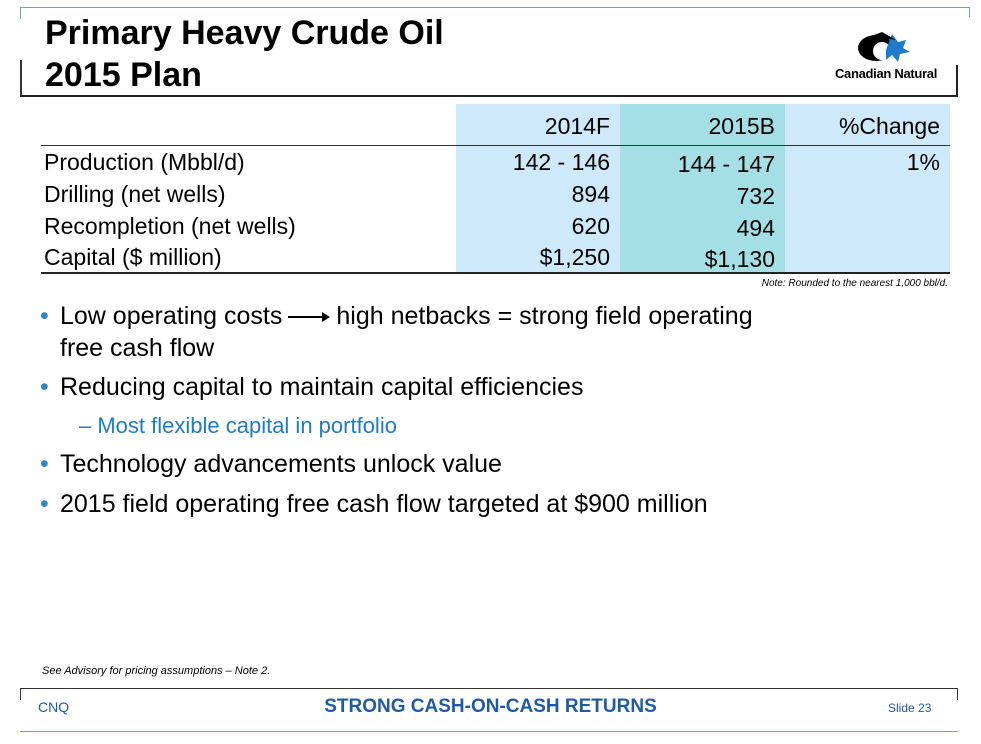  I want to click on frame-right-tick, so click(969, 12).